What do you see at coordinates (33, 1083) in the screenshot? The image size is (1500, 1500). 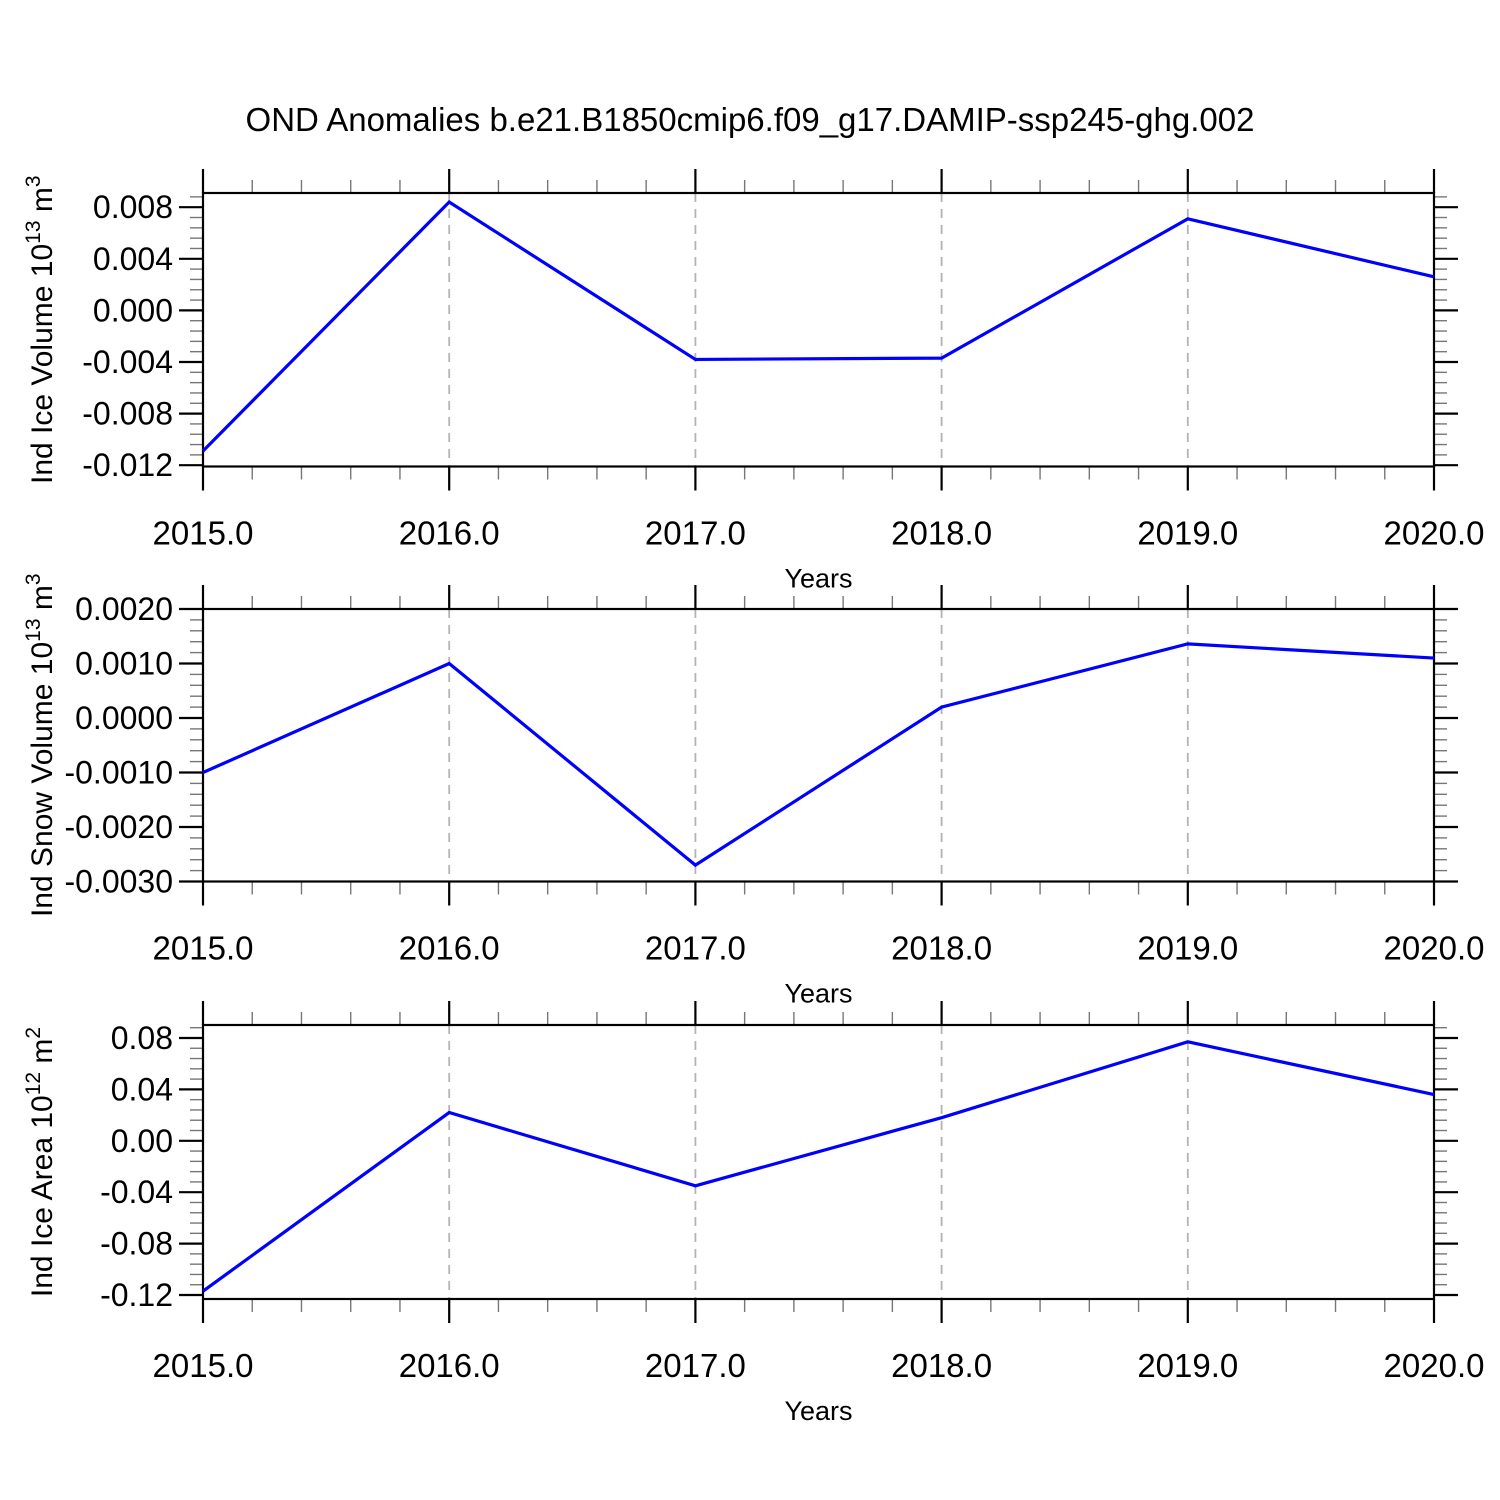 I see `y-axis-title-sup: 12` at bounding box center [33, 1083].